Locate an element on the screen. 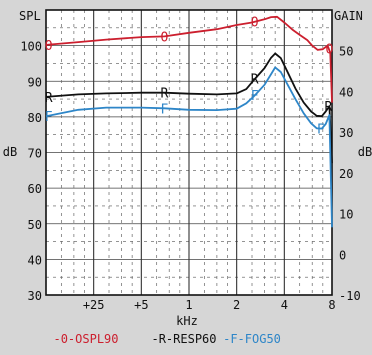 The height and width of the screenshot is (355, 372). right-tick-label: 30 is located at coordinates (346, 133).